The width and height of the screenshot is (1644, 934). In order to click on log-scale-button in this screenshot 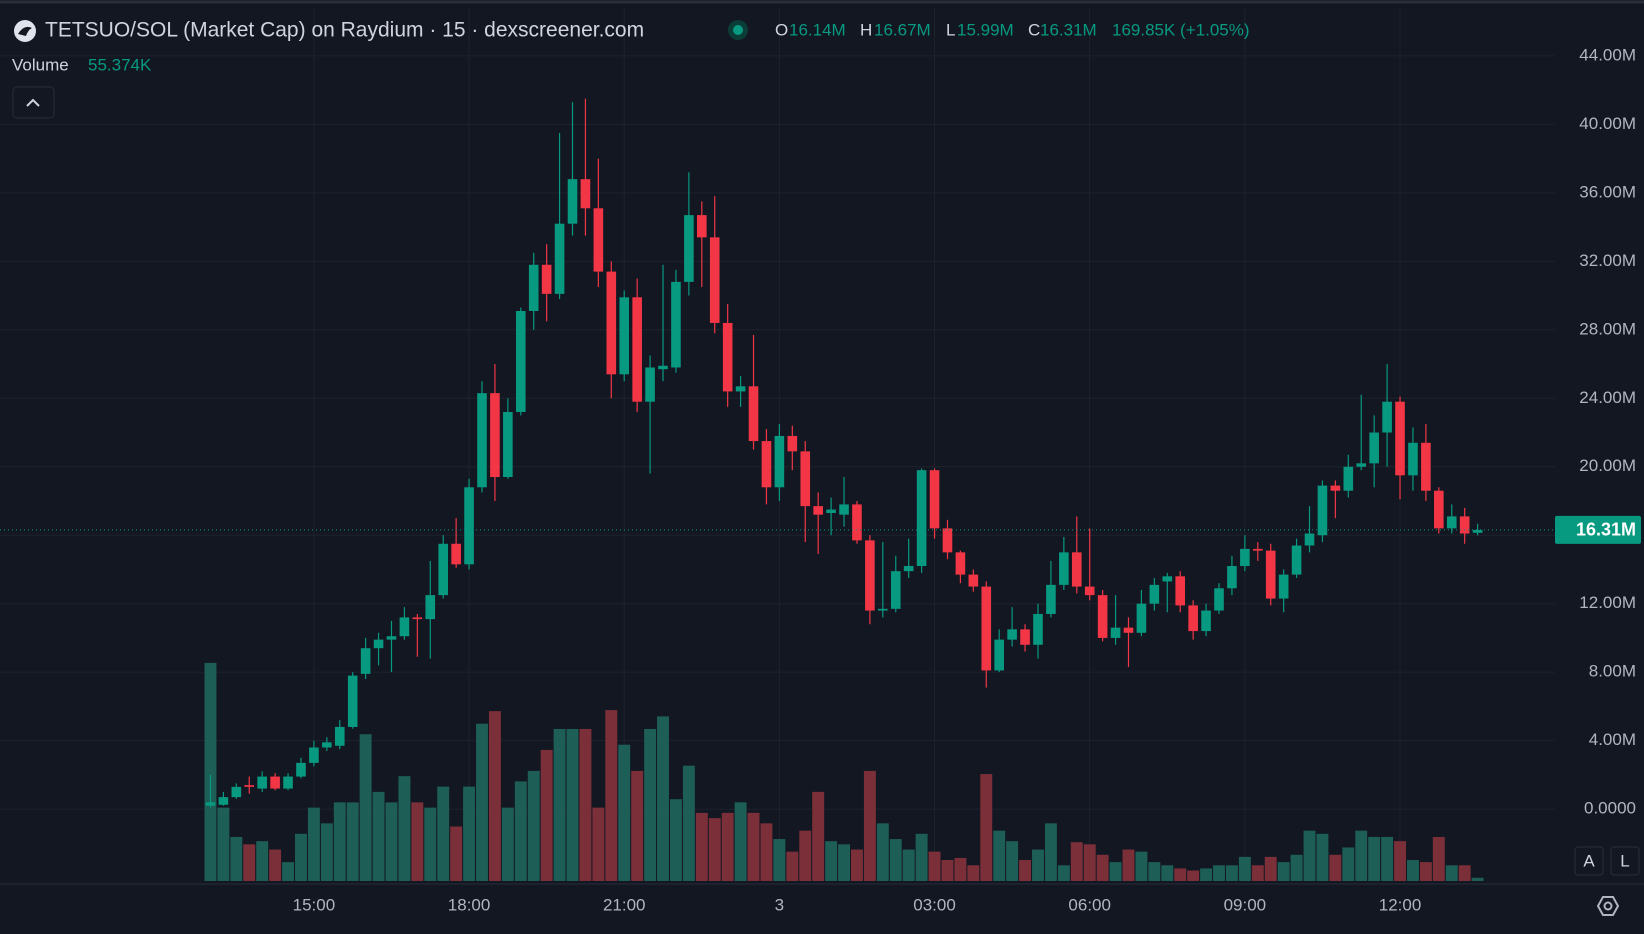, I will do `click(1625, 861)`.